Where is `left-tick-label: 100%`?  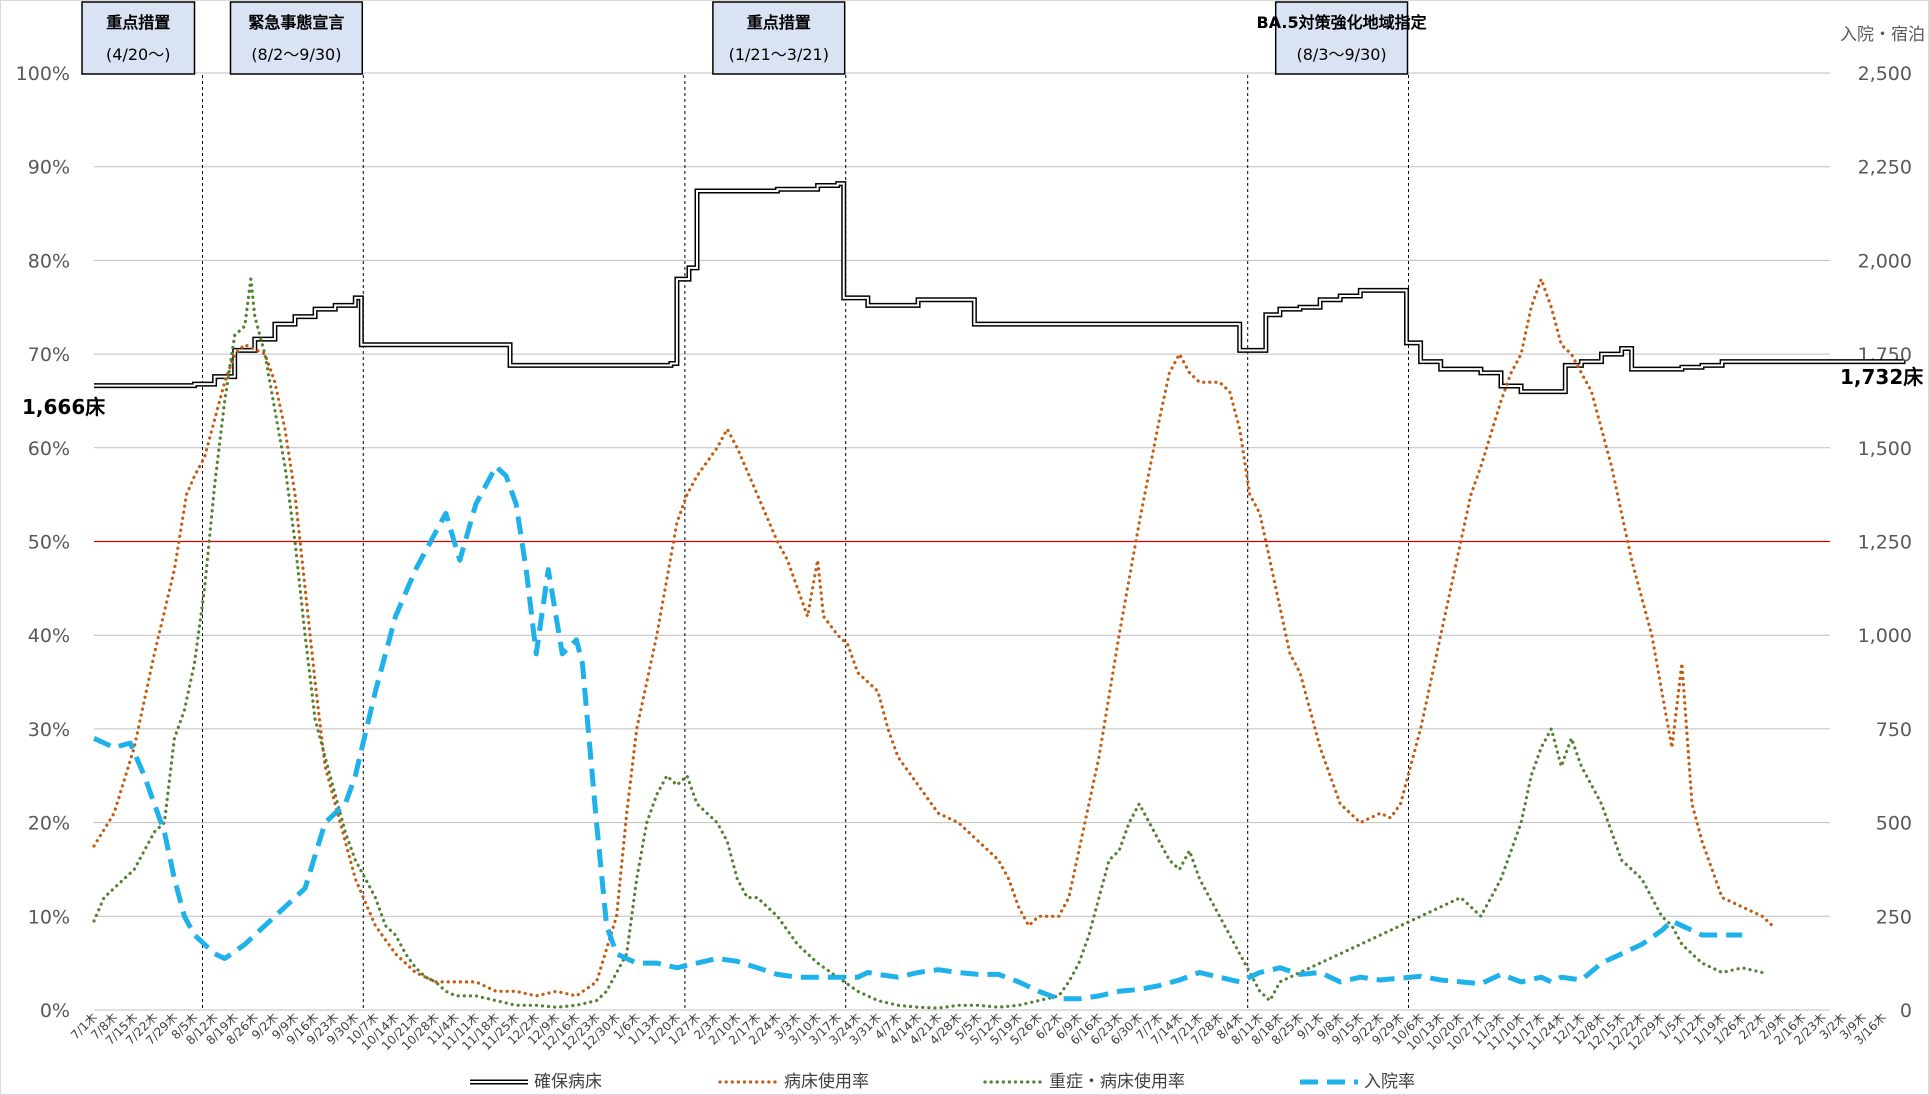
left-tick-label: 100% is located at coordinates (43, 74).